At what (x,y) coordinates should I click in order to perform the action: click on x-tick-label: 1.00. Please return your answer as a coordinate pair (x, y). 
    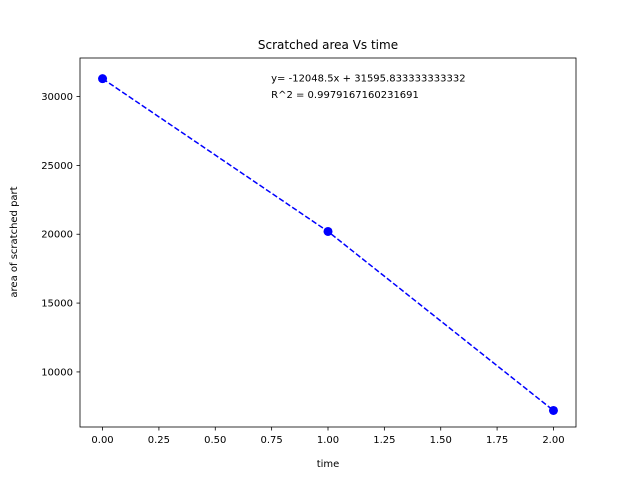
    Looking at the image, I should click on (328, 440).